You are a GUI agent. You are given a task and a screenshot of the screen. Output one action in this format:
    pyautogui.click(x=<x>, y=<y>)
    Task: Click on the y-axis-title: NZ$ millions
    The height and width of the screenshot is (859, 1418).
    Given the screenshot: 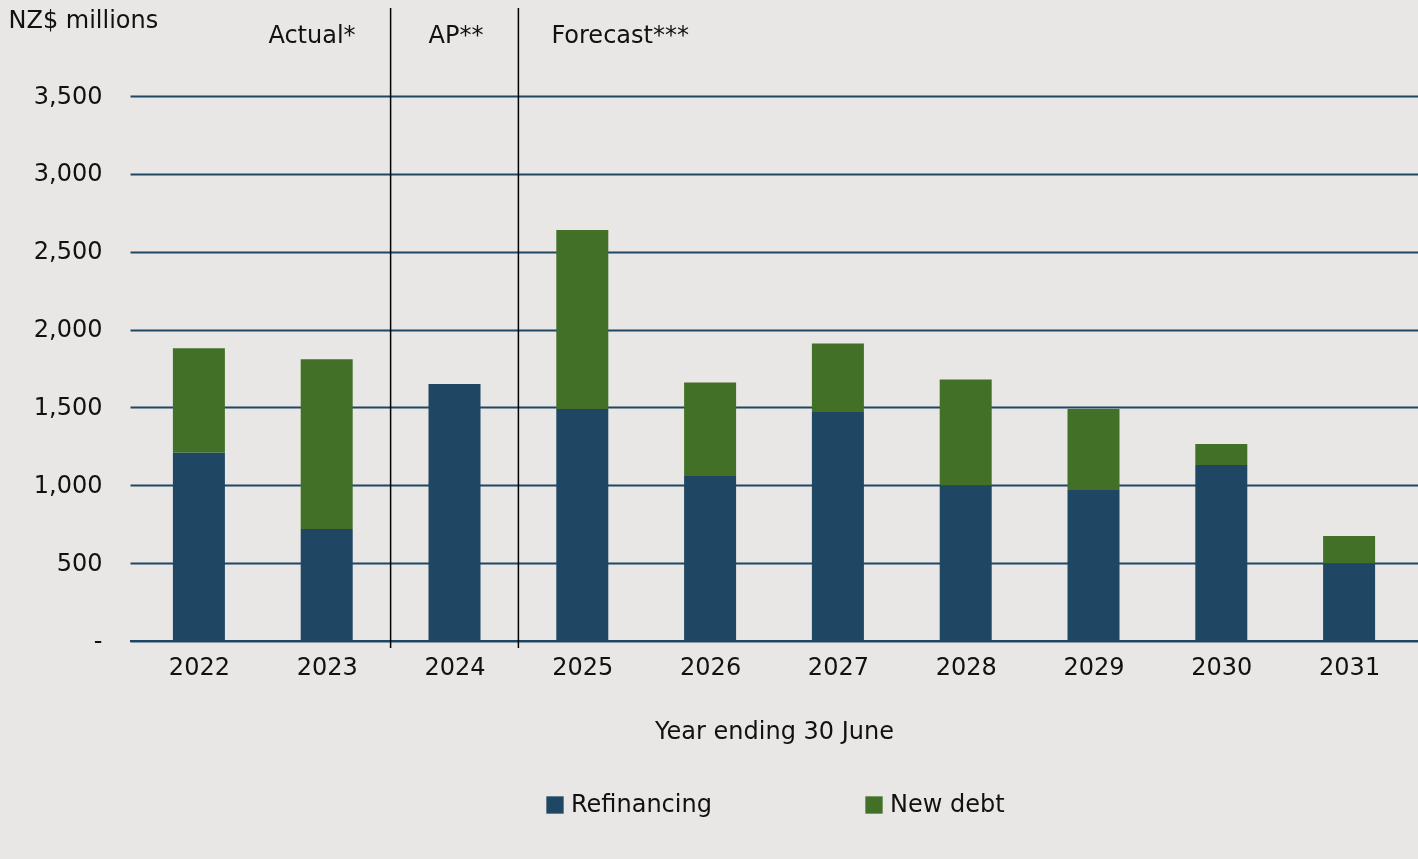 What is the action you would take?
    pyautogui.click(x=83, y=19)
    